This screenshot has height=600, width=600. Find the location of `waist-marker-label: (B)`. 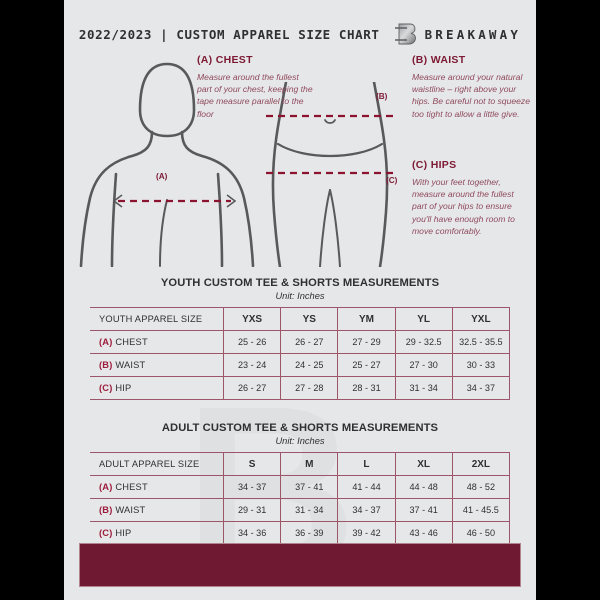

waist-marker-label: (B) is located at coordinates (382, 96).